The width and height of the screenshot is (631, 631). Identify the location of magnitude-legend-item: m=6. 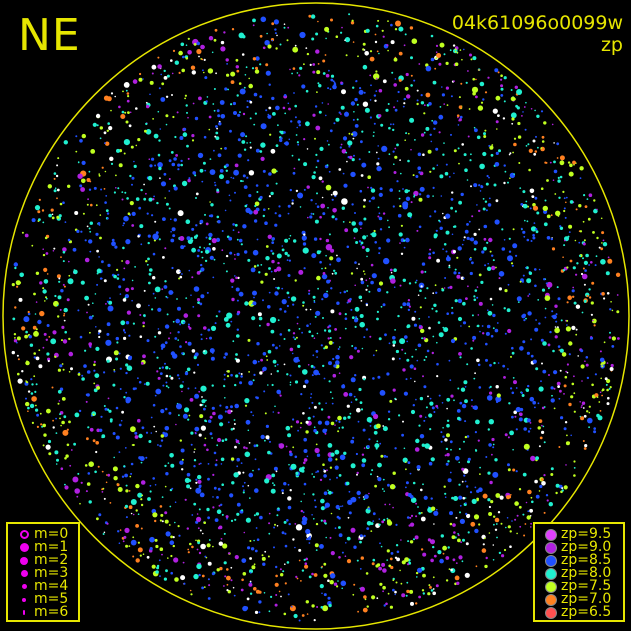
(43, 612).